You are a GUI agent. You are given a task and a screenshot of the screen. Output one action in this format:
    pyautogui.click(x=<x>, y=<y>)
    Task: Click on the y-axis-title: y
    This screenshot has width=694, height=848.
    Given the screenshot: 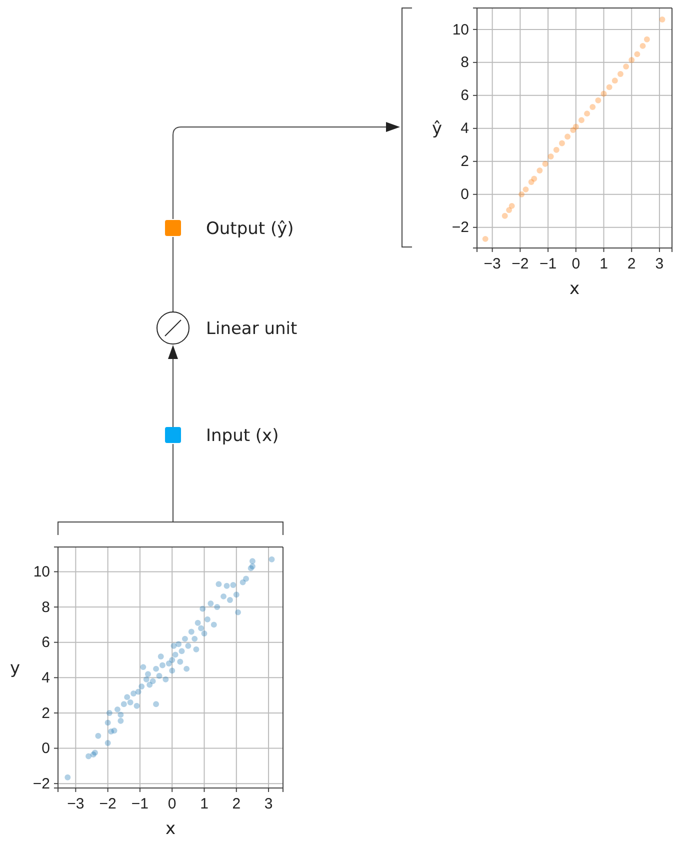 What is the action you would take?
    pyautogui.click(x=15, y=668)
    